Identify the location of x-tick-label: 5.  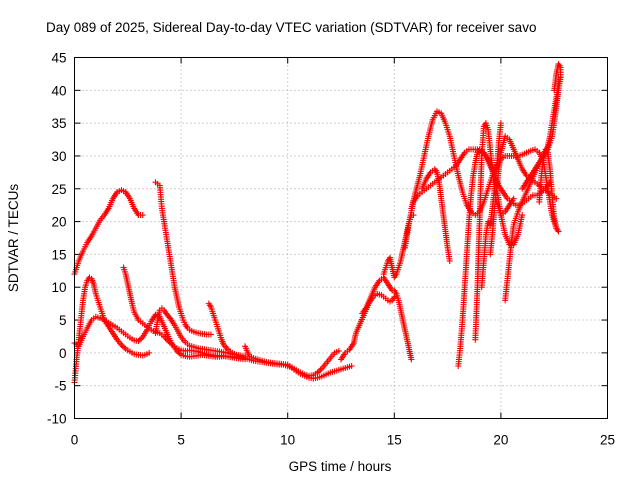
(181, 440).